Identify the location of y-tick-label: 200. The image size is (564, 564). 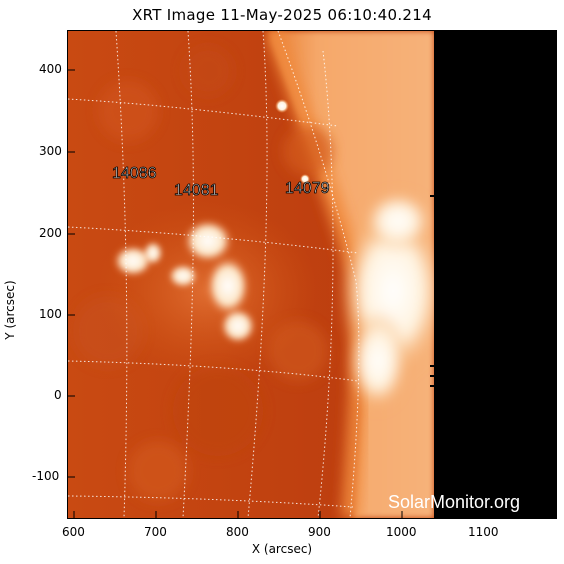
(50, 233).